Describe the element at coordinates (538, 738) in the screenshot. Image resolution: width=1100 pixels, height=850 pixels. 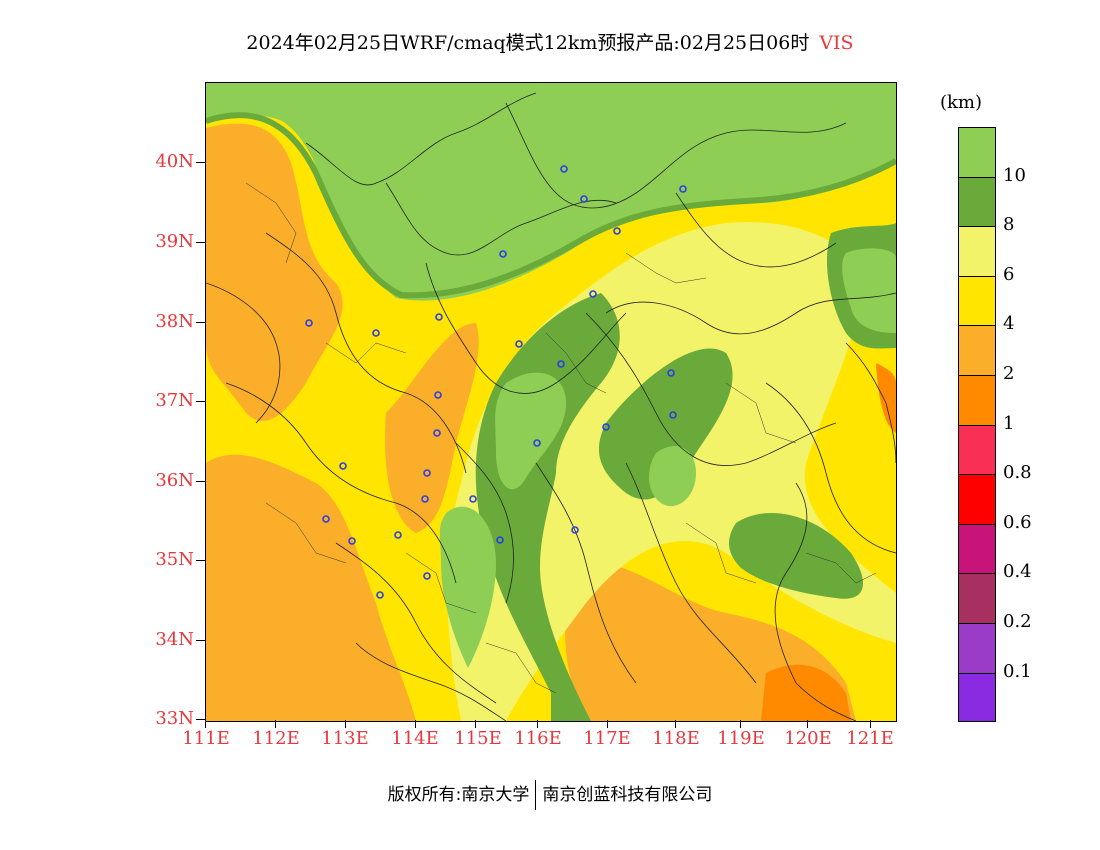
I see `lon-label: 116E` at that location.